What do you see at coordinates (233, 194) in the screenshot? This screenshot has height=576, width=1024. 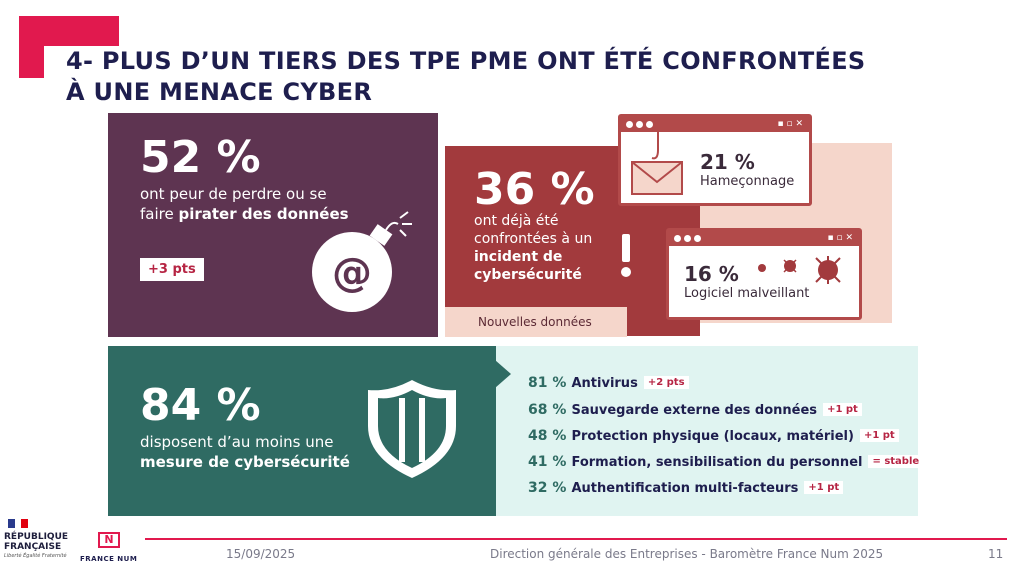 I see `fear-description-line-1: ont peur de perdre ou se` at bounding box center [233, 194].